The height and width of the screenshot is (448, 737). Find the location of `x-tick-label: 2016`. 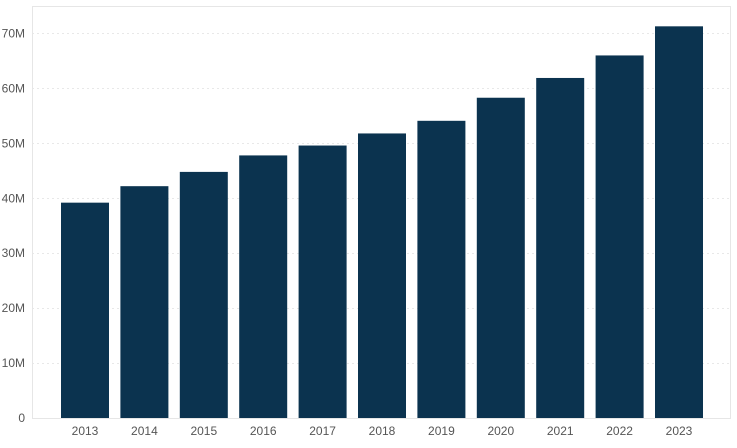

x-tick-label: 2016 is located at coordinates (263, 431).